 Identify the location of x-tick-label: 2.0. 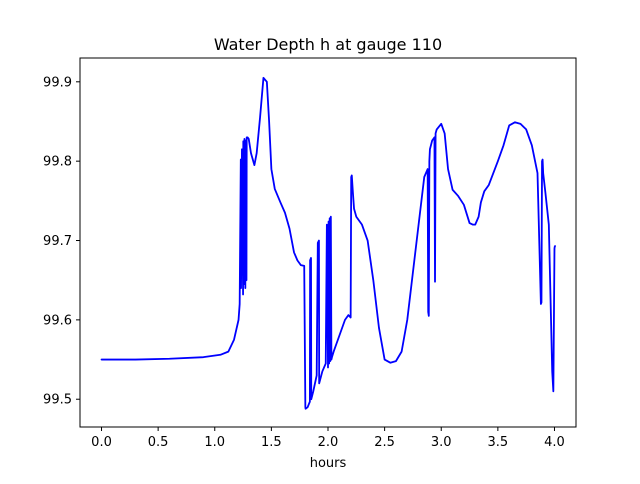
(328, 442).